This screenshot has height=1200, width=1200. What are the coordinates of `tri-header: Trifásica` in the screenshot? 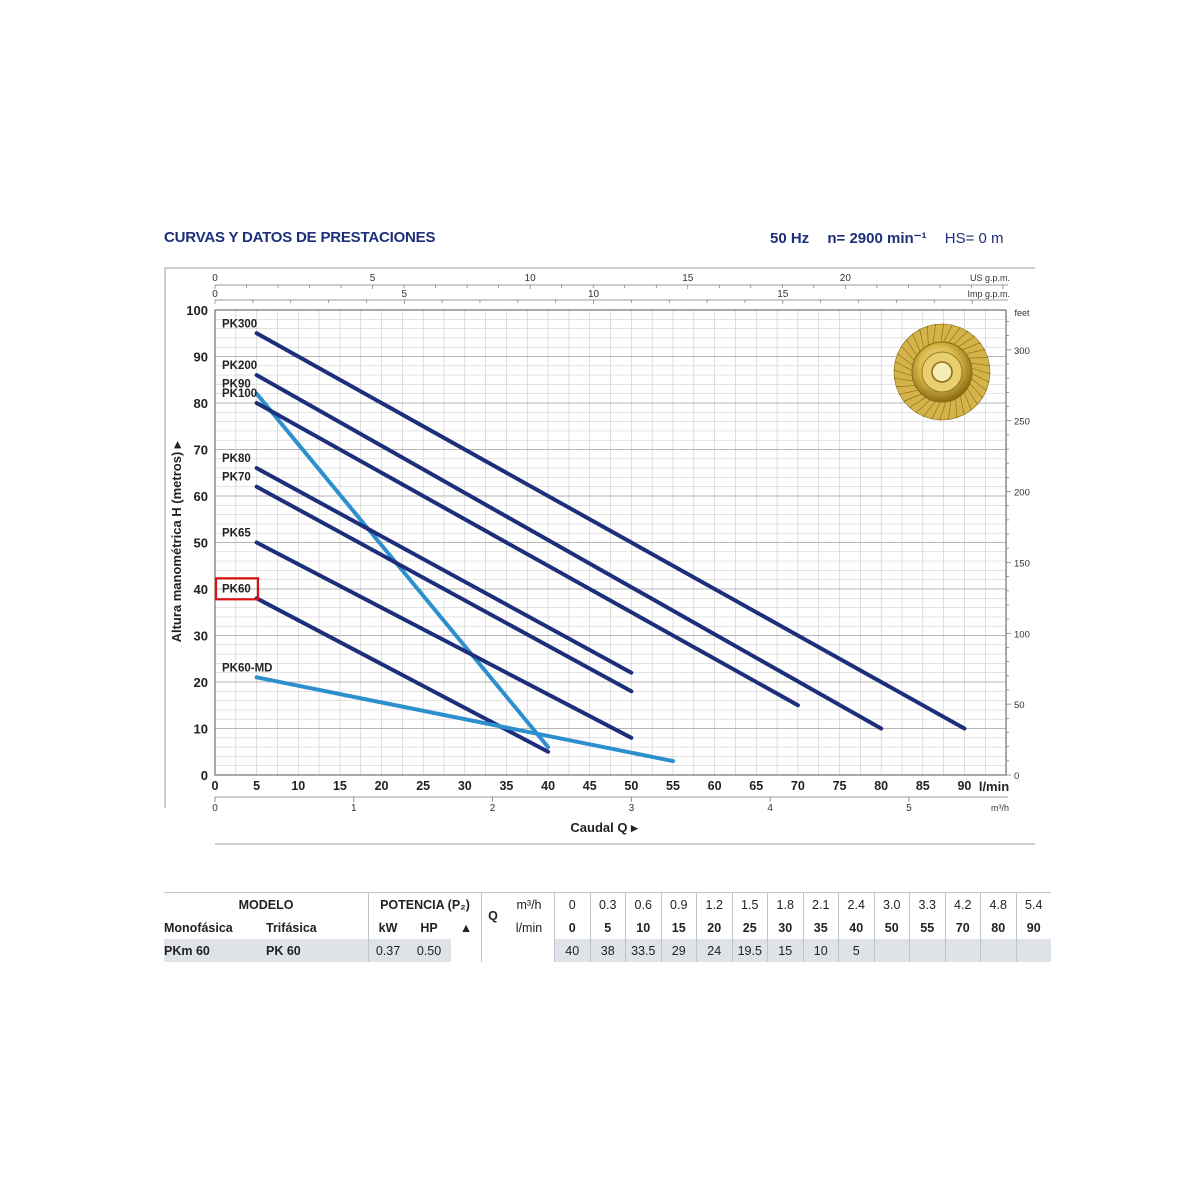 It's located at (291, 927).